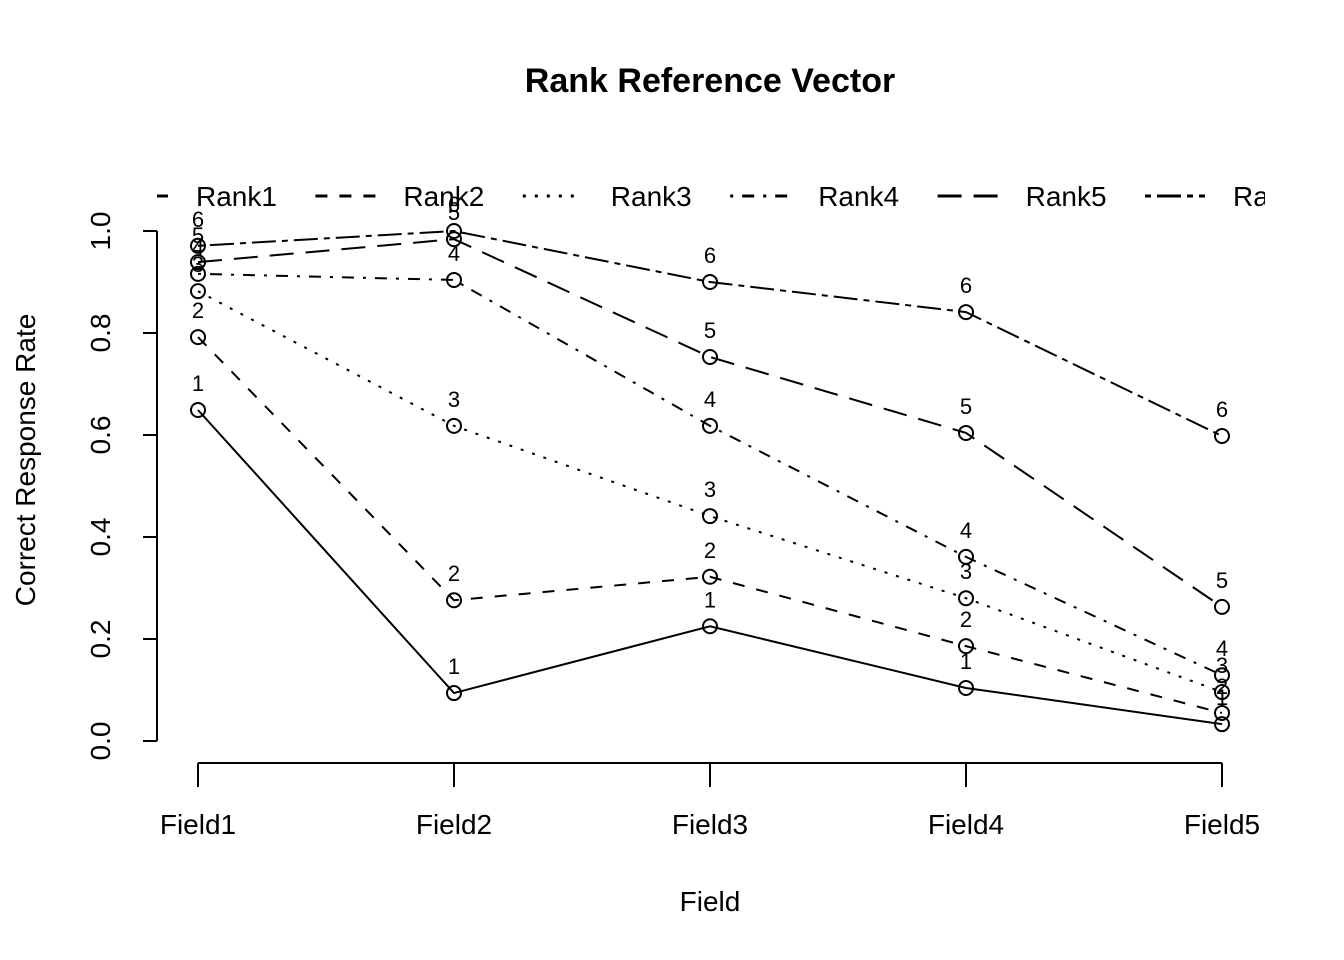 The height and width of the screenshot is (960, 1344). What do you see at coordinates (454, 824) in the screenshot?
I see `x-tick-label: Field2` at bounding box center [454, 824].